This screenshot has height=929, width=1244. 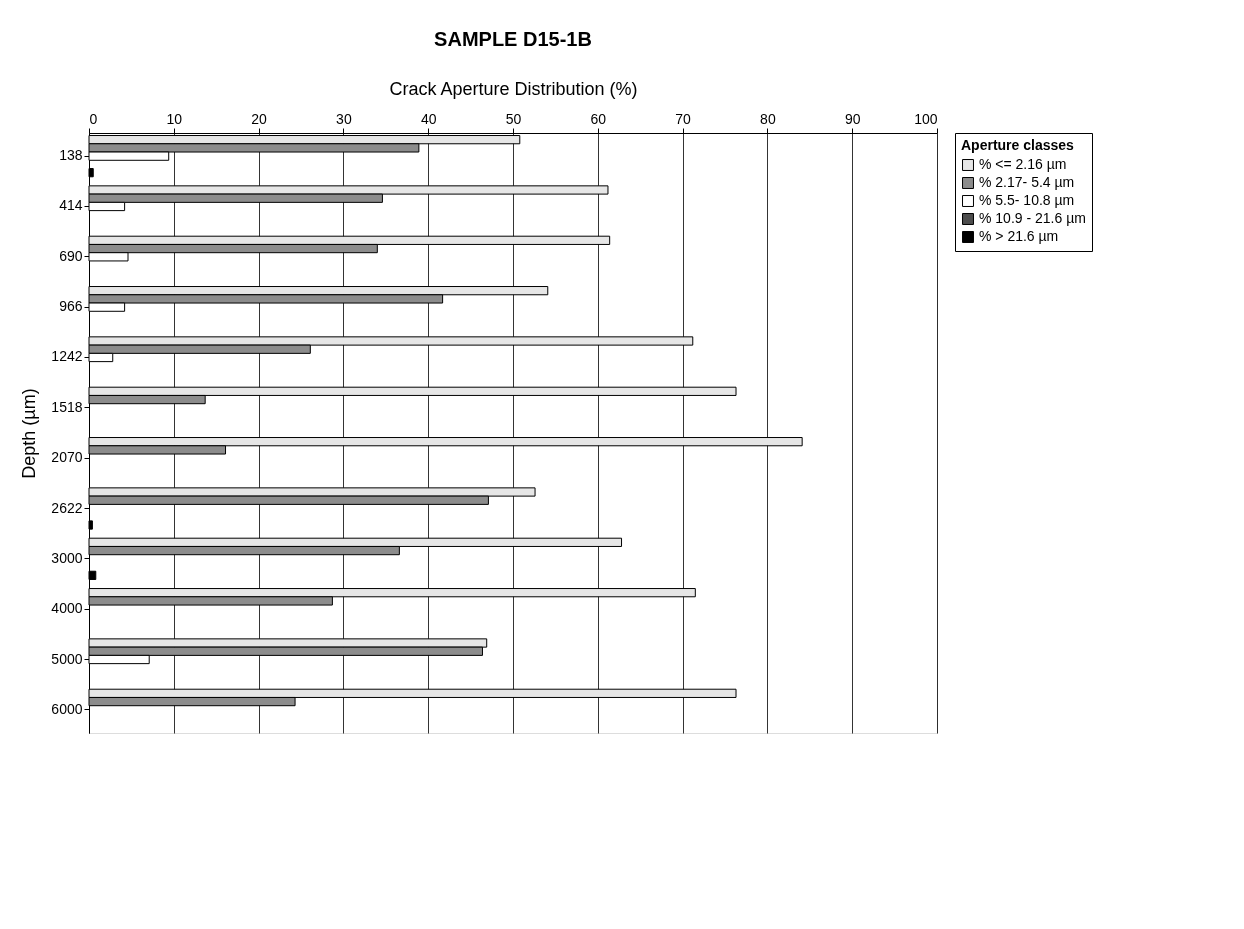 What do you see at coordinates (683, 118) in the screenshot?
I see `x-tick-label: 70` at bounding box center [683, 118].